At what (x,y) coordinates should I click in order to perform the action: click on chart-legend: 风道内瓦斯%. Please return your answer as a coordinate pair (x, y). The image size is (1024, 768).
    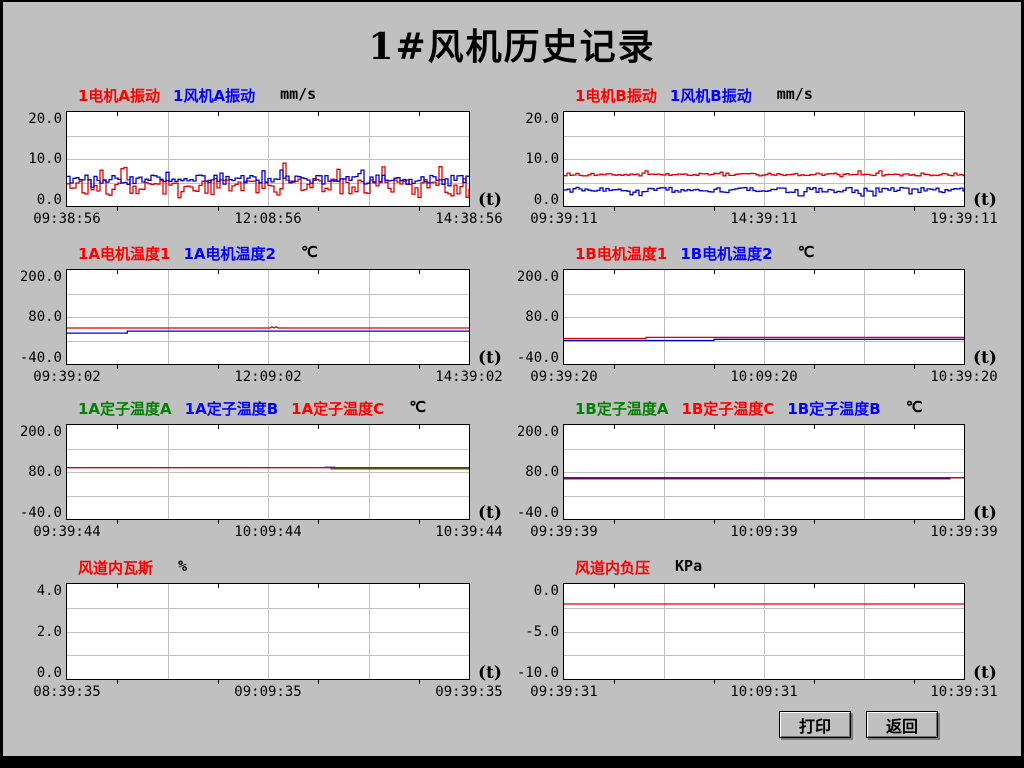
    Looking at the image, I should click on (132, 567).